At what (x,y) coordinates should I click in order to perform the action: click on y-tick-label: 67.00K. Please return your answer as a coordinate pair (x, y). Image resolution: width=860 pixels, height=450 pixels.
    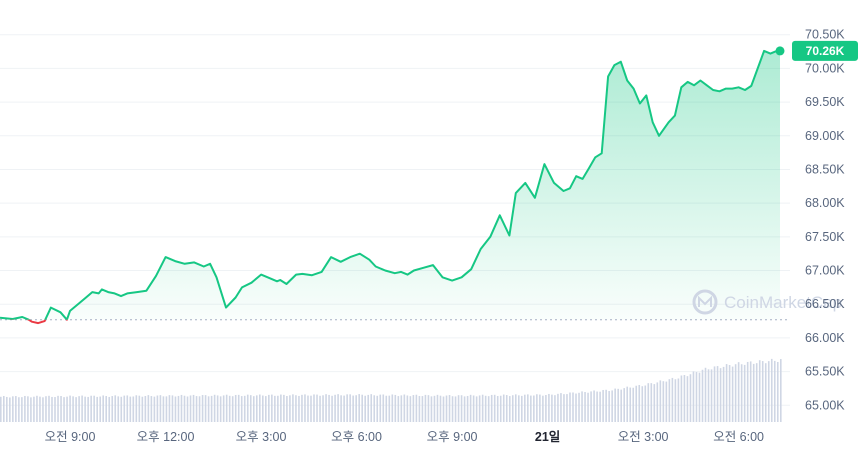
    Looking at the image, I should click on (825, 271).